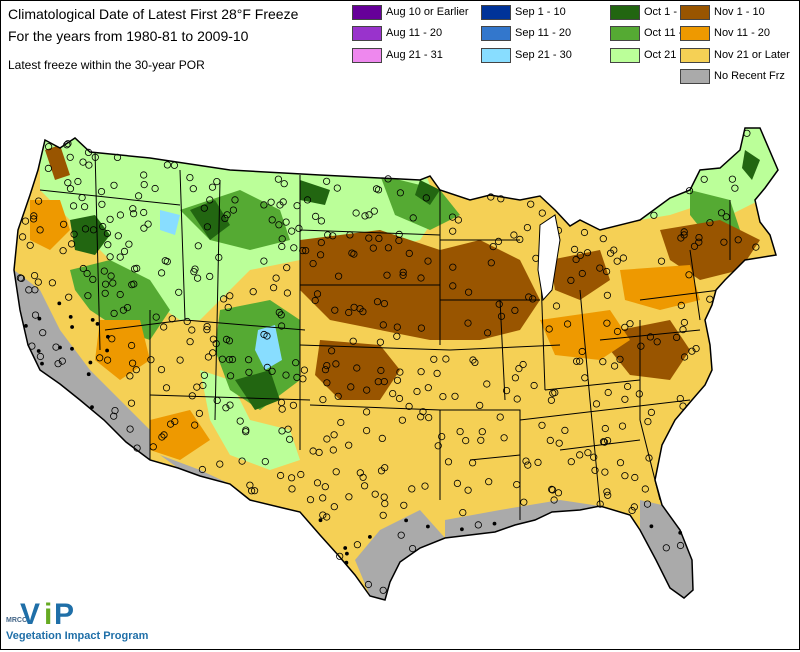  Describe the element at coordinates (195, 469) in the screenshot. I see `zone-nofrz-arizona` at that location.